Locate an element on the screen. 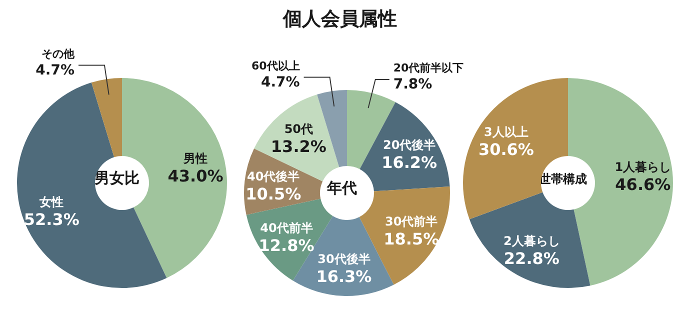  data-label: 30.6% is located at coordinates (506, 149).